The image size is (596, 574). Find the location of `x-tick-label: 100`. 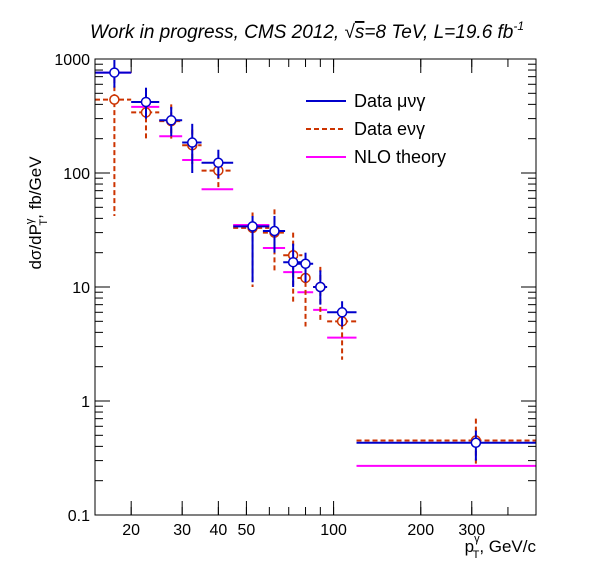

x-tick-label: 100 is located at coordinates (333, 530).